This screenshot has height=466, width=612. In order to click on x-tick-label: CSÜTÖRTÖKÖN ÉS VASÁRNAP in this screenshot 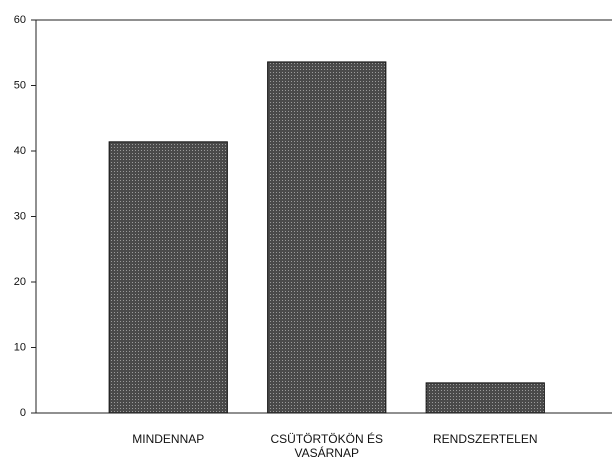, I will do `click(326, 446)`.